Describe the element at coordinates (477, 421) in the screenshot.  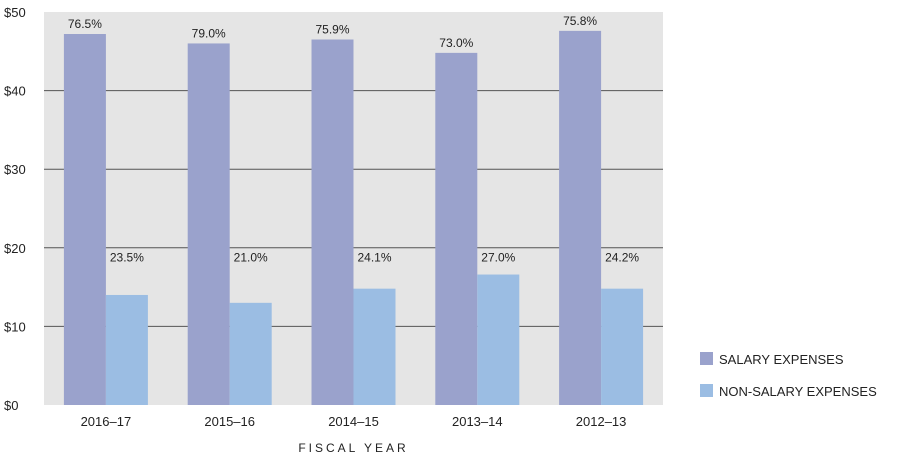
I see `x-tick-label: 2013–14` at that location.